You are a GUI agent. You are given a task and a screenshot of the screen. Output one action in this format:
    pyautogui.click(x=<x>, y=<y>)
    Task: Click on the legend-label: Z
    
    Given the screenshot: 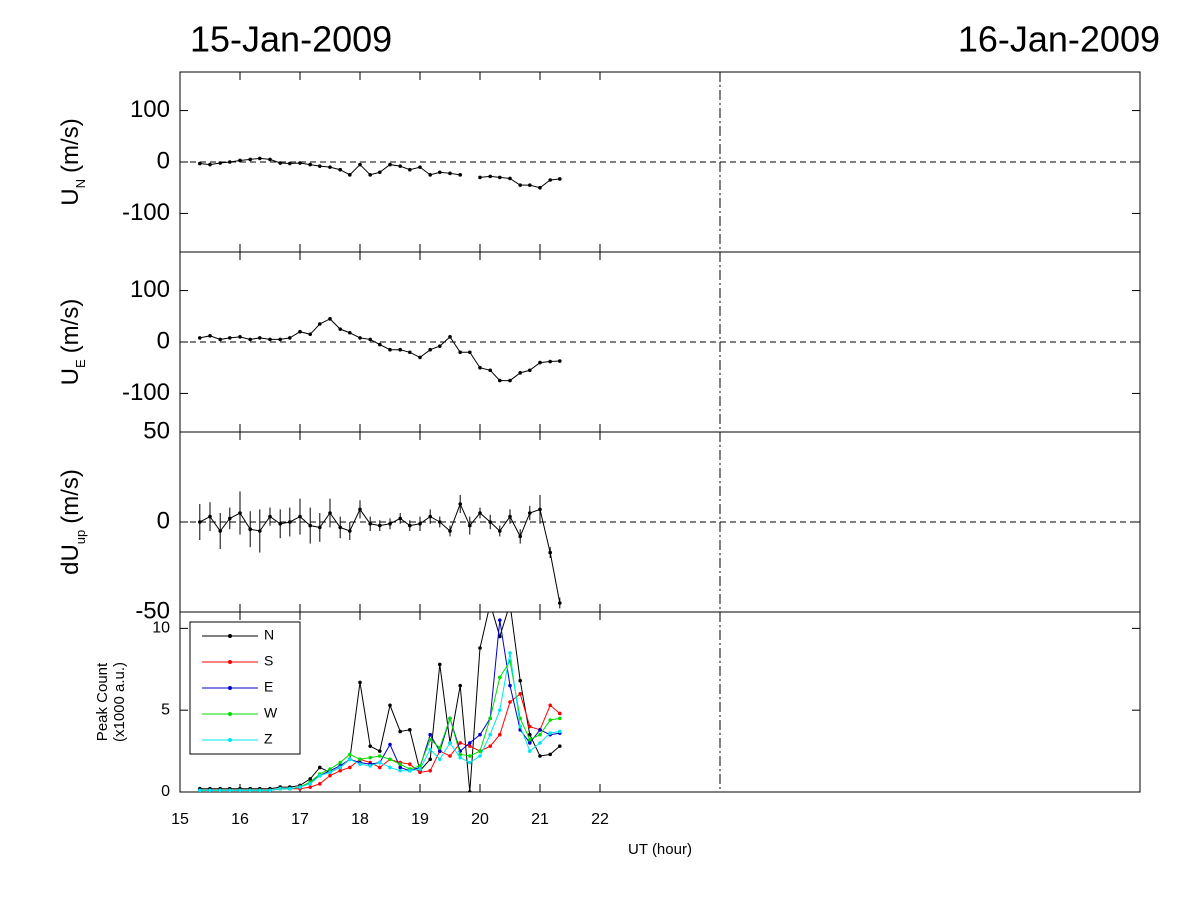 What is the action you would take?
    pyautogui.click(x=268, y=739)
    